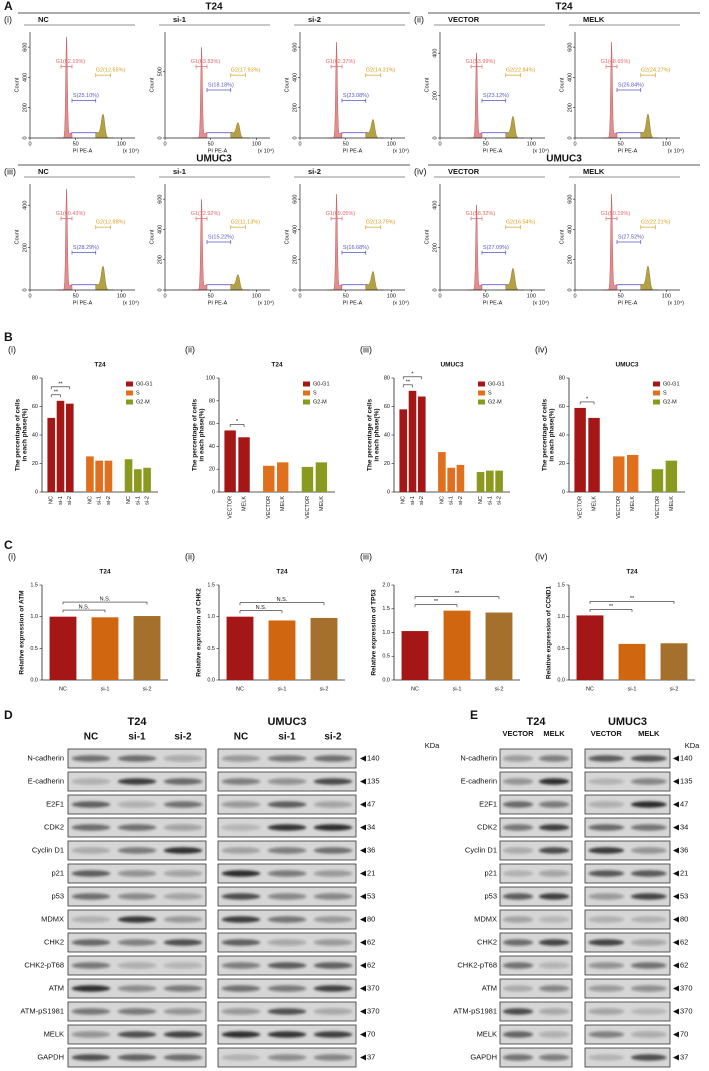  I want to click on significance-label: **, so click(408, 382).